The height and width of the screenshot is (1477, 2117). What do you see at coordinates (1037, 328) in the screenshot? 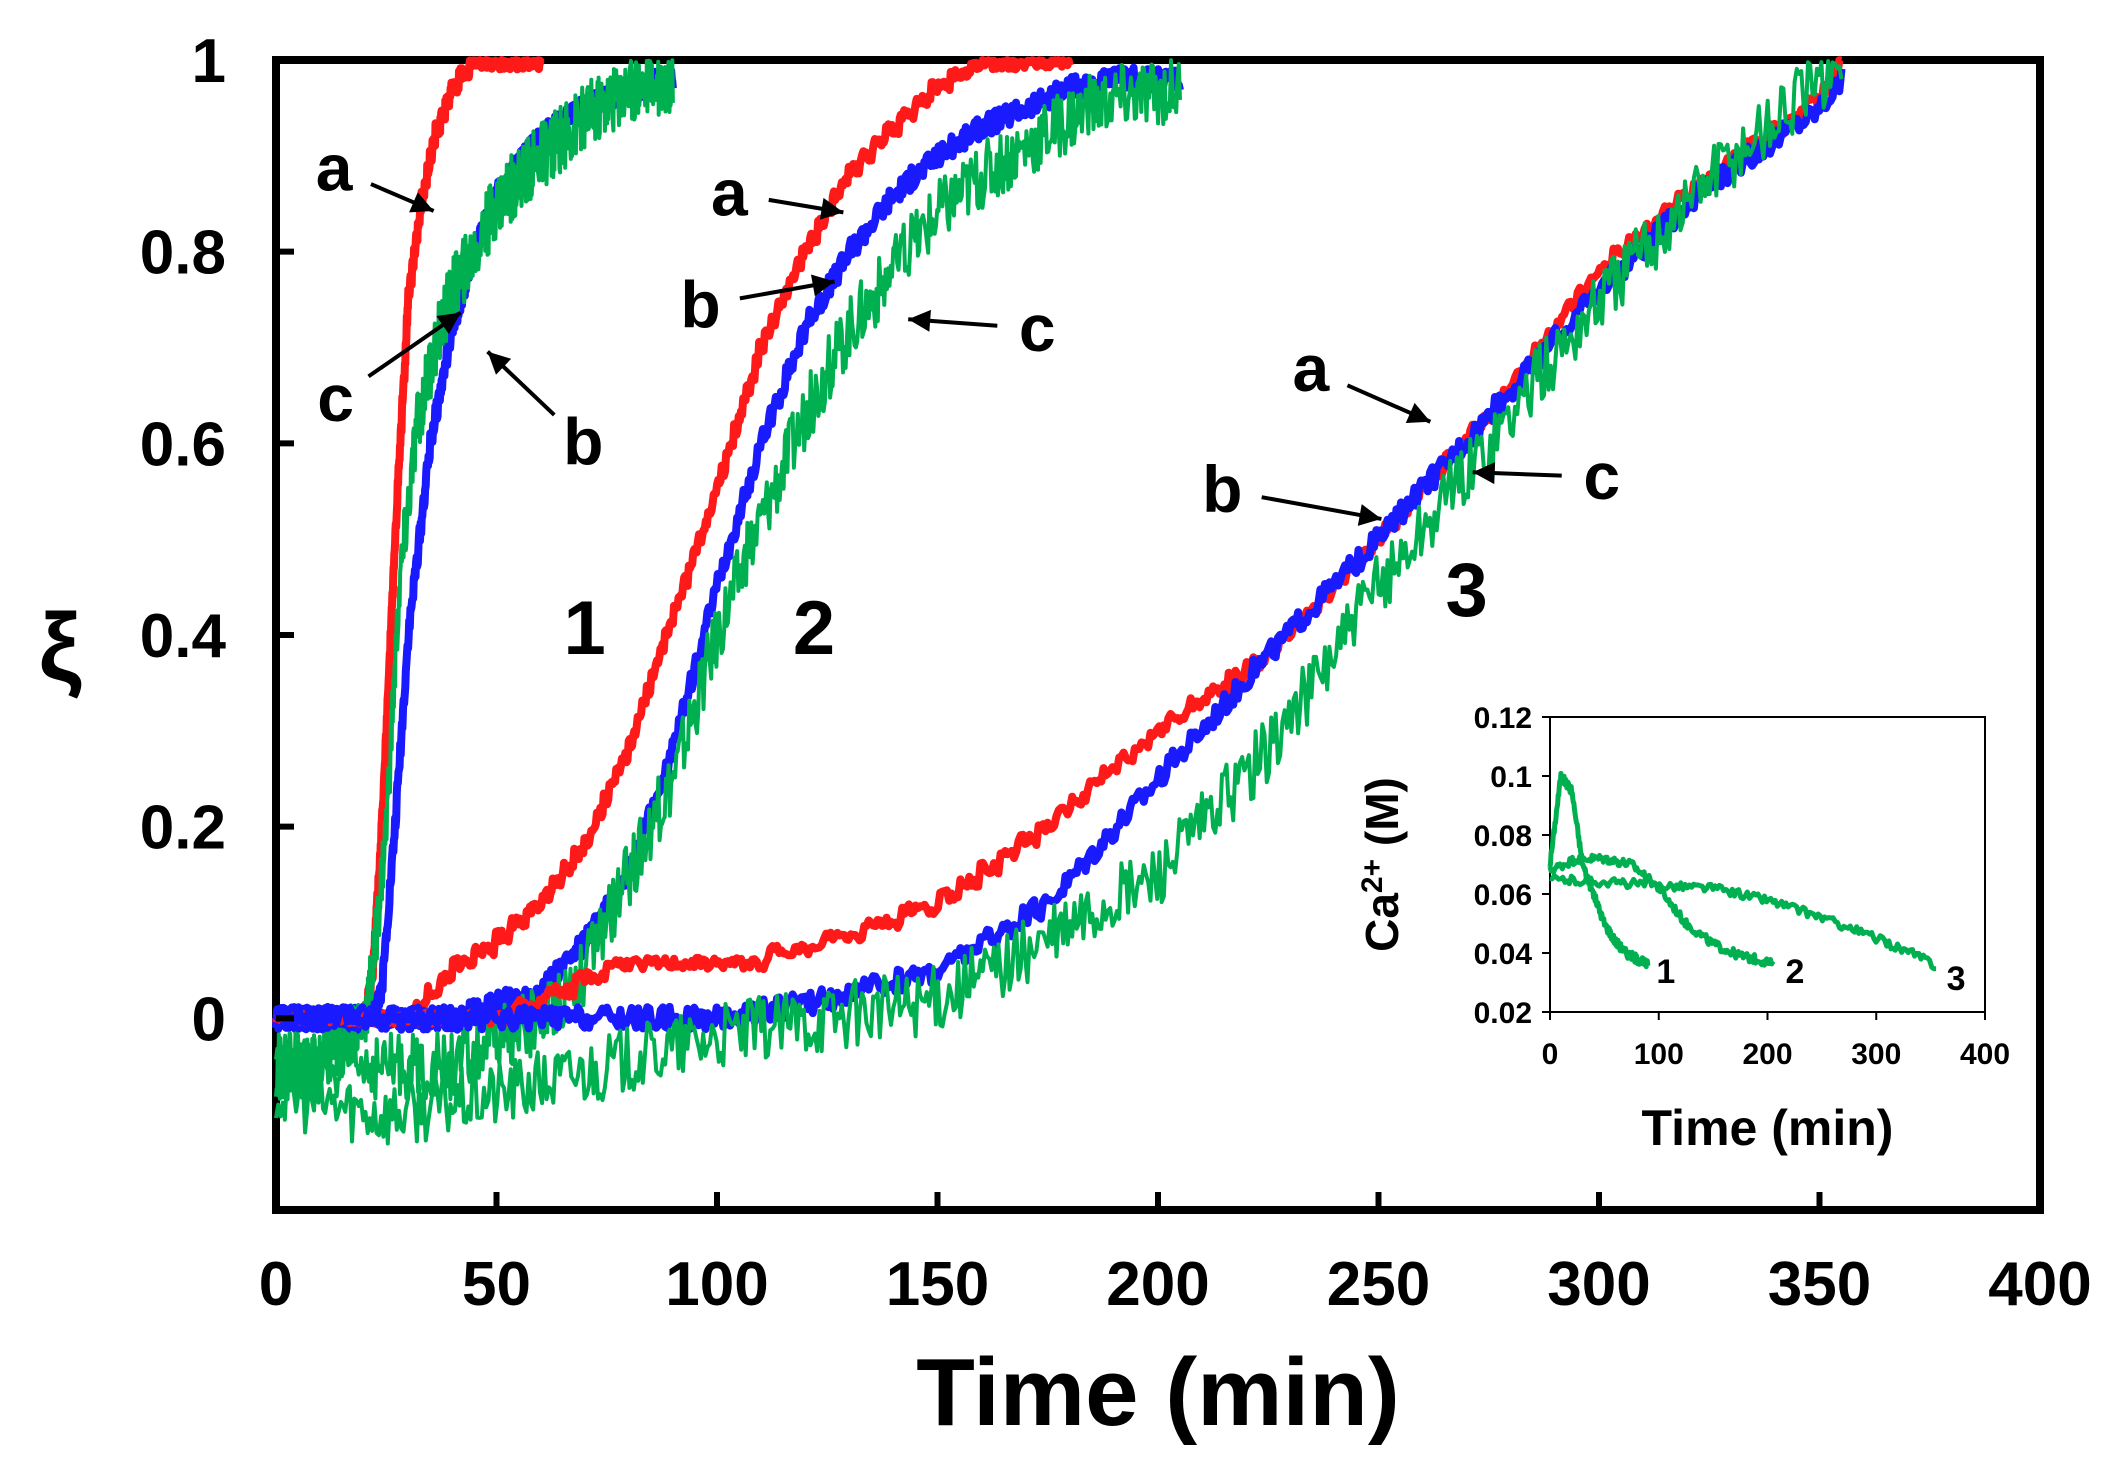
I see `annotation-label-2-c: c` at bounding box center [1037, 328].